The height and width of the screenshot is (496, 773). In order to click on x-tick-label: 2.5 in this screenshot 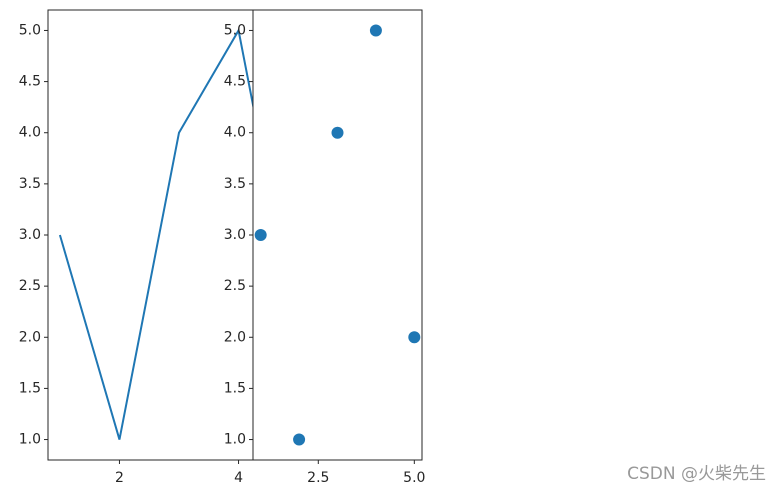, I will do `click(318, 478)`.